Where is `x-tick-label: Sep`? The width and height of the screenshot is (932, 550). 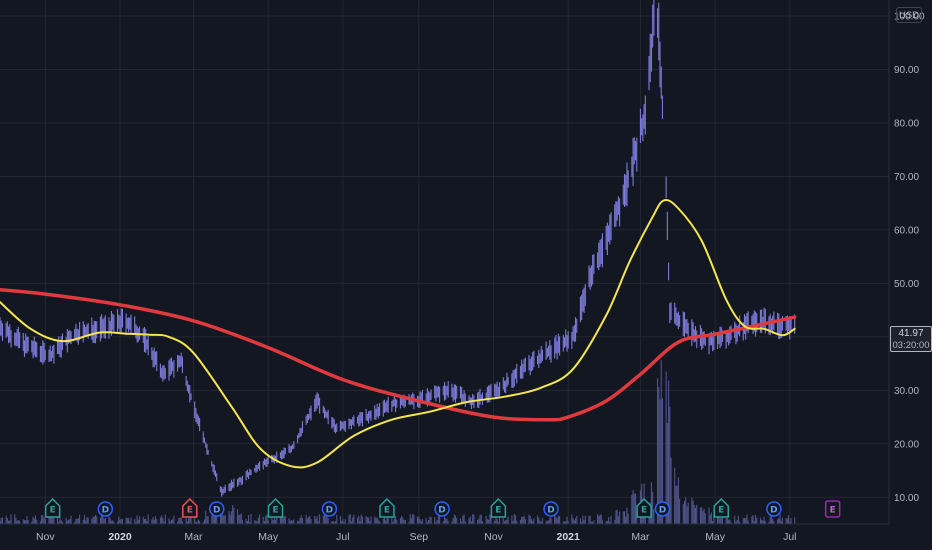 x-tick-label: Sep is located at coordinates (418, 537).